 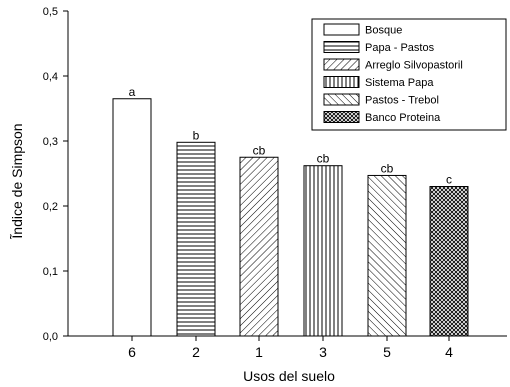 I want to click on y-tick-label: 0,4, so click(x=50, y=77).